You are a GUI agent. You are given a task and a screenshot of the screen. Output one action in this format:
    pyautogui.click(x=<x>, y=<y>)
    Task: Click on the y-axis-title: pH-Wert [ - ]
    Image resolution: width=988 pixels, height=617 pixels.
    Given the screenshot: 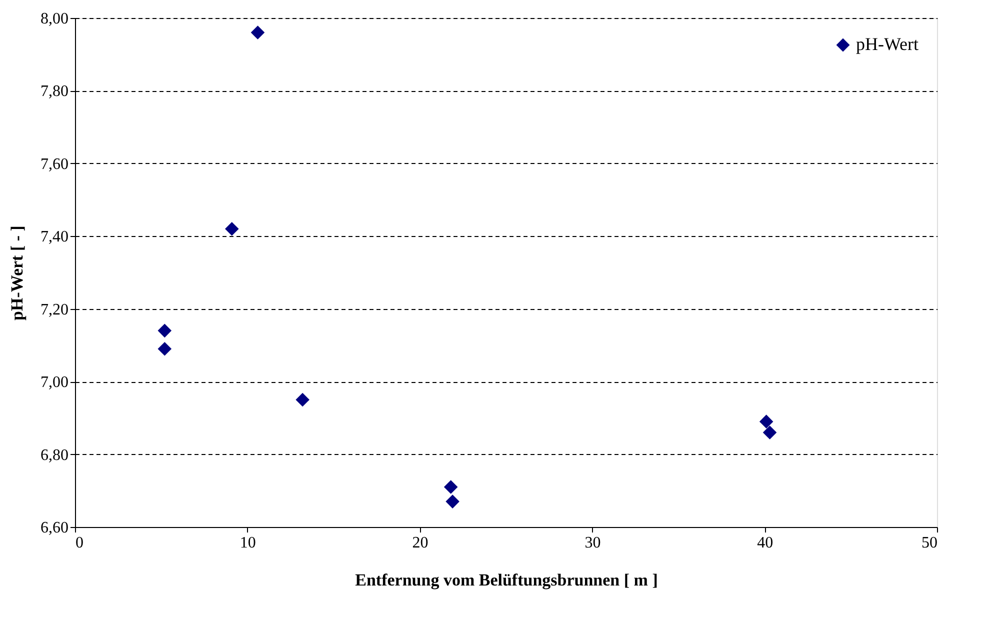 What is the action you would take?
    pyautogui.click(x=17, y=273)
    